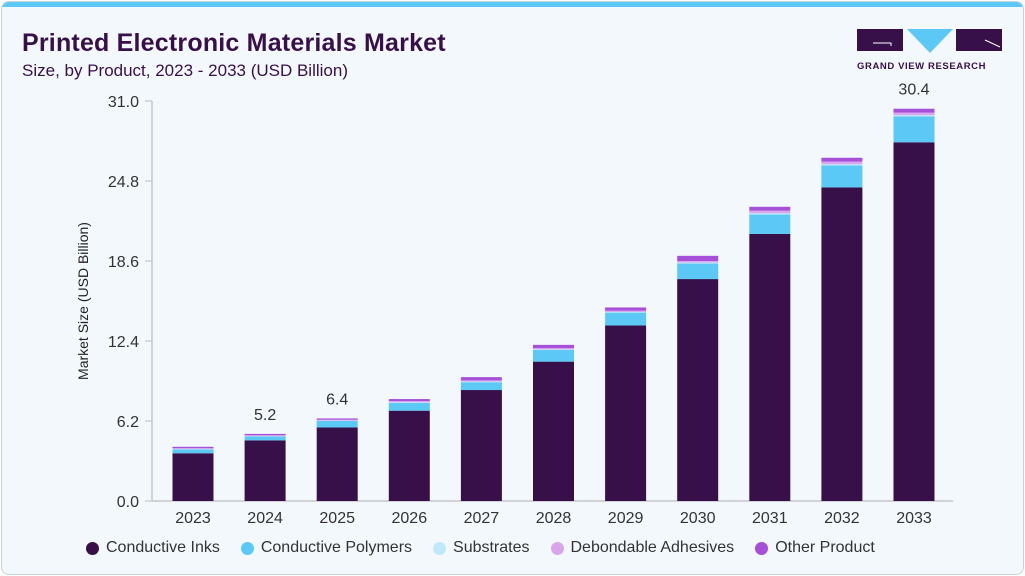  I want to click on data-label: 5.2, so click(265, 415).